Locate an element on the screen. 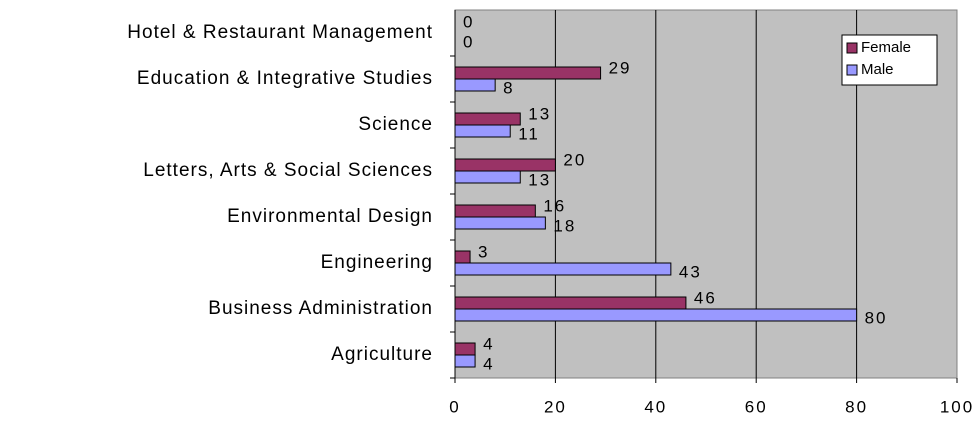  y-tick-label: Agriculture is located at coordinates (382, 354).